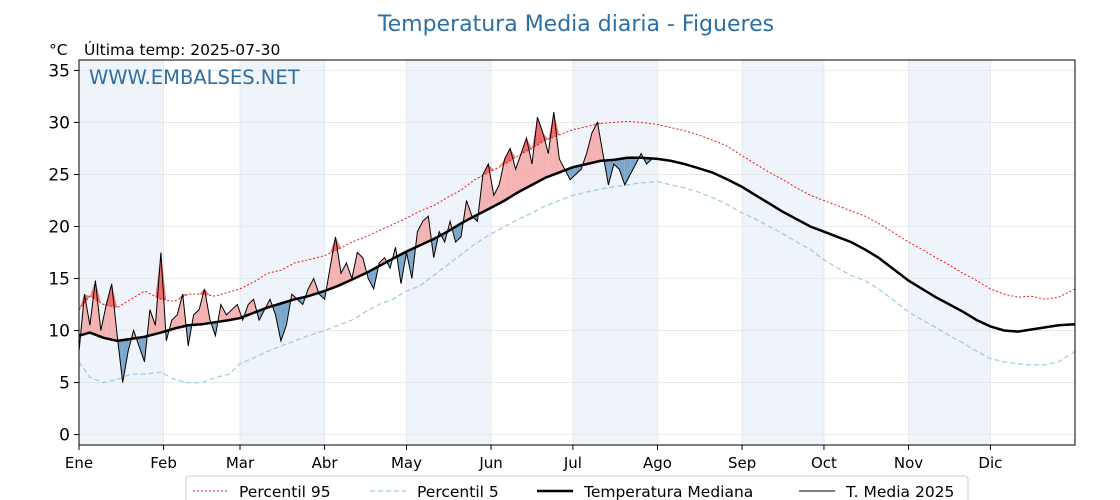  I want to click on x-tick-label: Mar, so click(240, 463).